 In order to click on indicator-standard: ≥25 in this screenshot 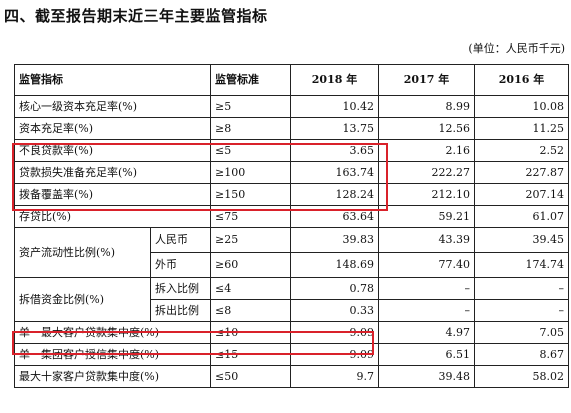, I will do `click(250, 240)`.